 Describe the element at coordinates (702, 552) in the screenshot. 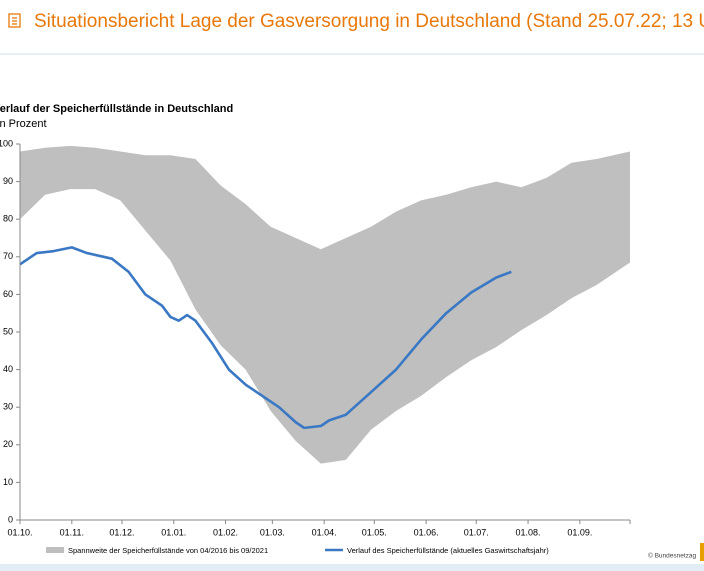

I see `edge-tab` at that location.